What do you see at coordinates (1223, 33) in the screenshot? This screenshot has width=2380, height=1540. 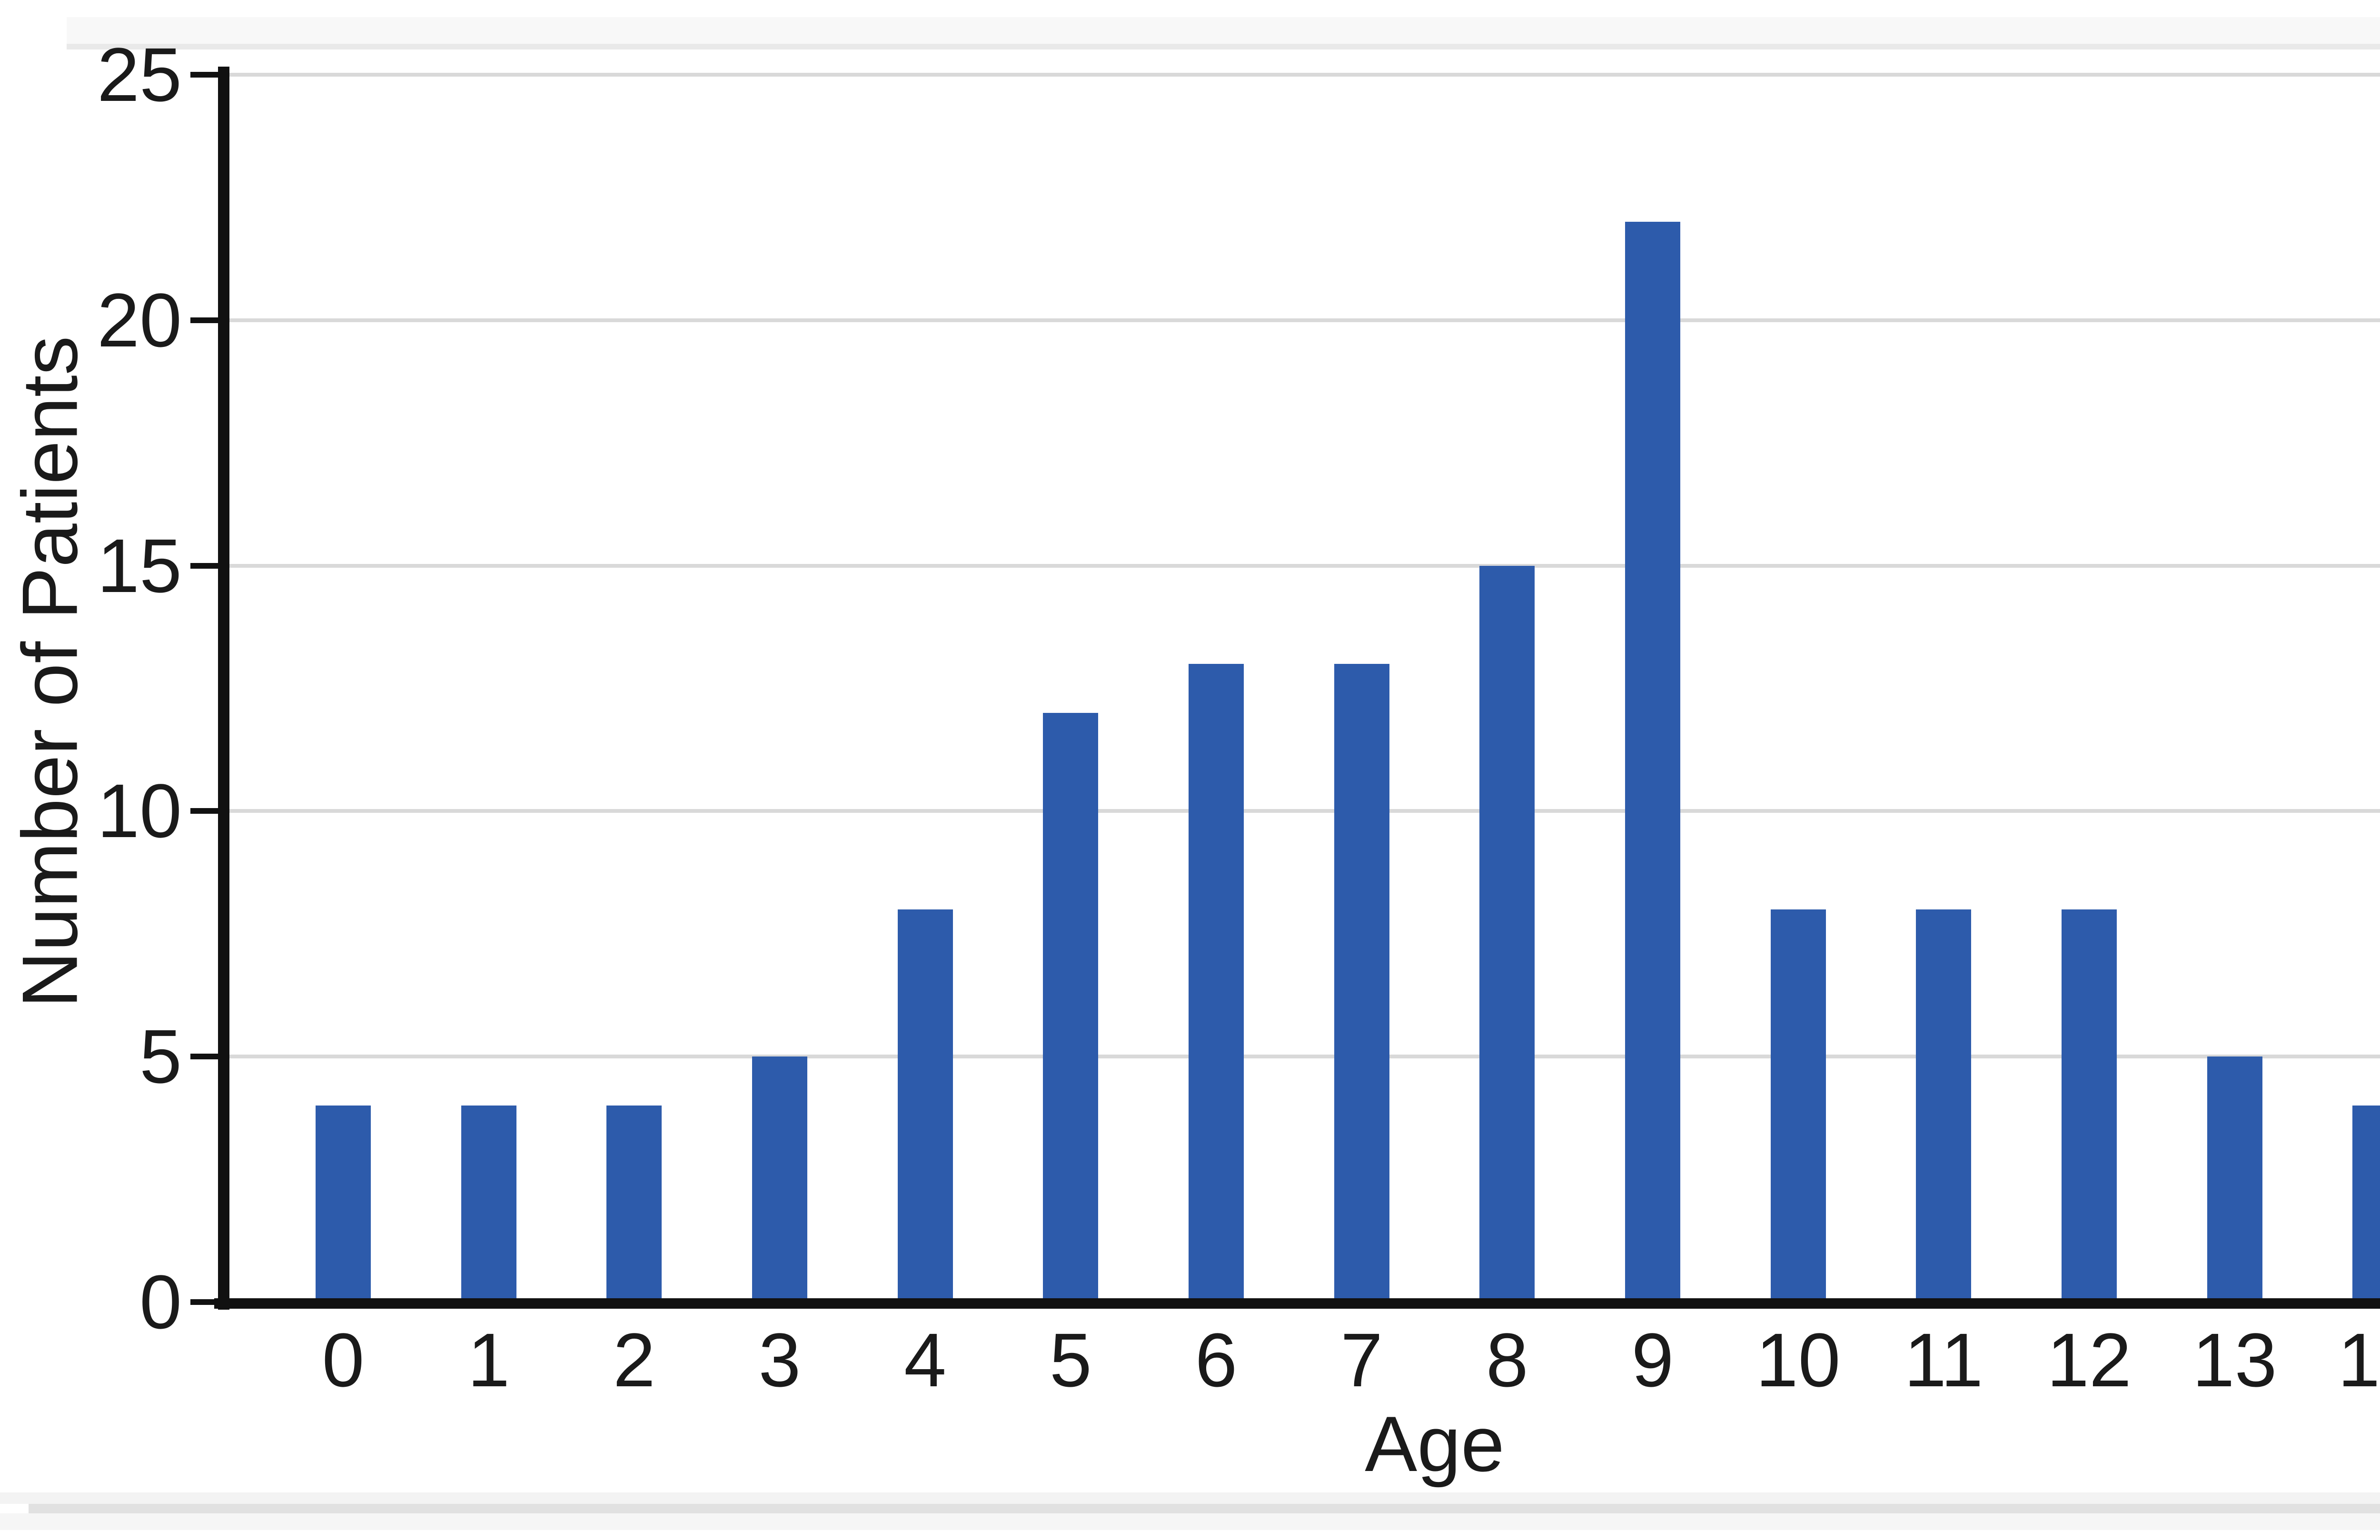 I see `scan-artifact-top-band` at bounding box center [1223, 33].